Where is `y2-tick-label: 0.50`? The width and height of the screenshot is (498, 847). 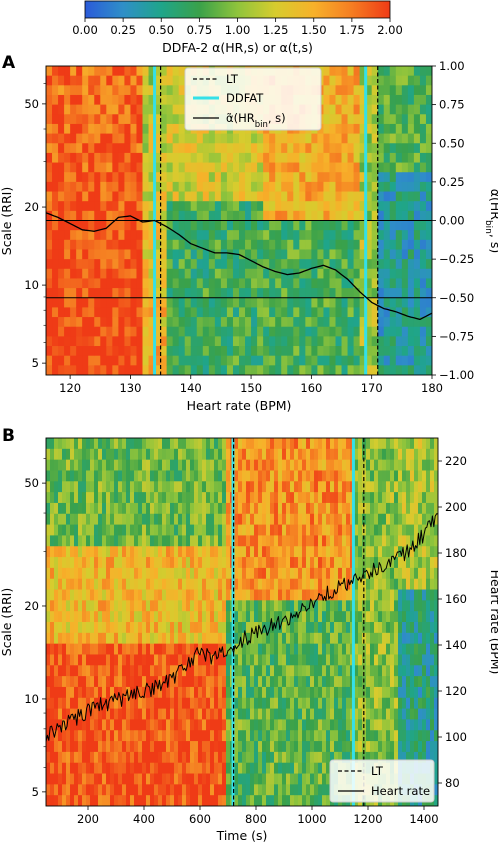 y2-tick-label: 0.50 is located at coordinates (452, 143).